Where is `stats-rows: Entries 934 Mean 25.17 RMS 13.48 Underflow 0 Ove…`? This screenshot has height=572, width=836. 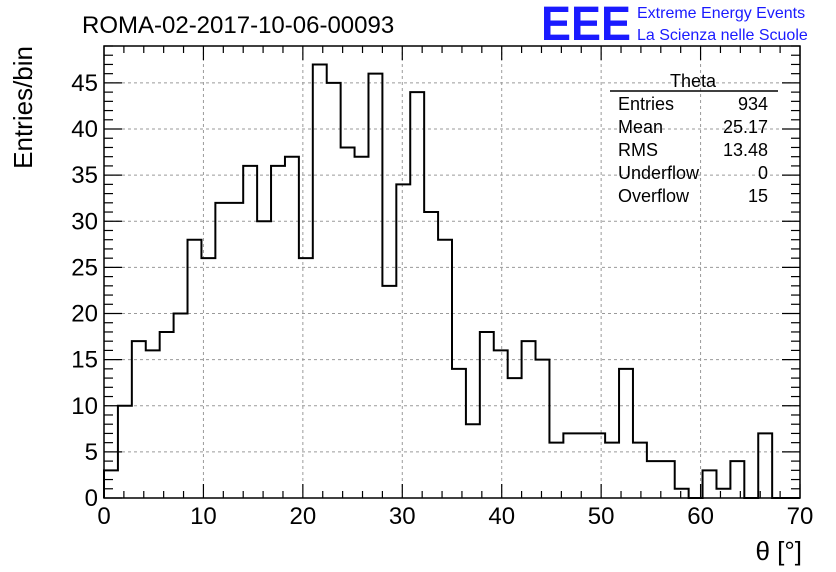 stats-rows: Entries 934 Mean 25.17 RMS 13.48 Underflow 0 Ove… is located at coordinates (693, 150).